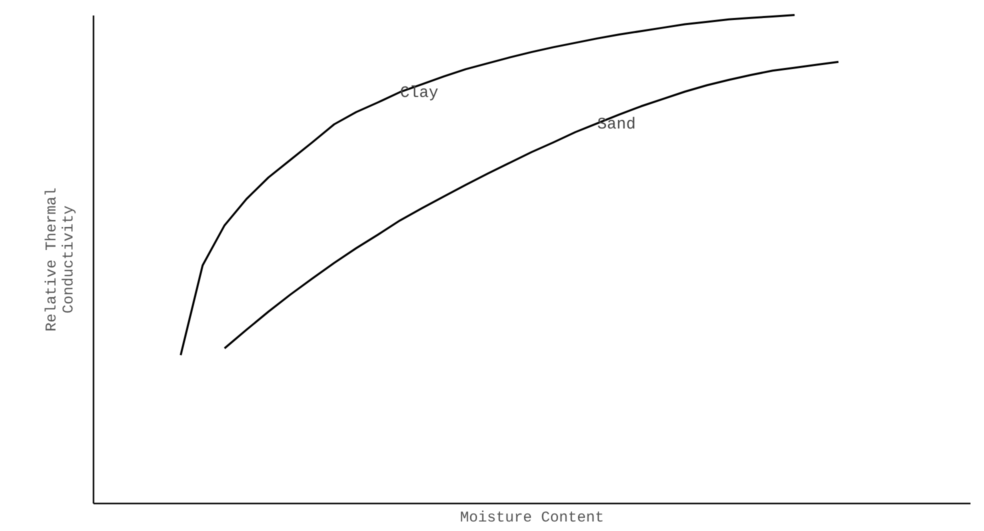  Describe the element at coordinates (419, 93) in the screenshot. I see `series-label: Clay` at that location.